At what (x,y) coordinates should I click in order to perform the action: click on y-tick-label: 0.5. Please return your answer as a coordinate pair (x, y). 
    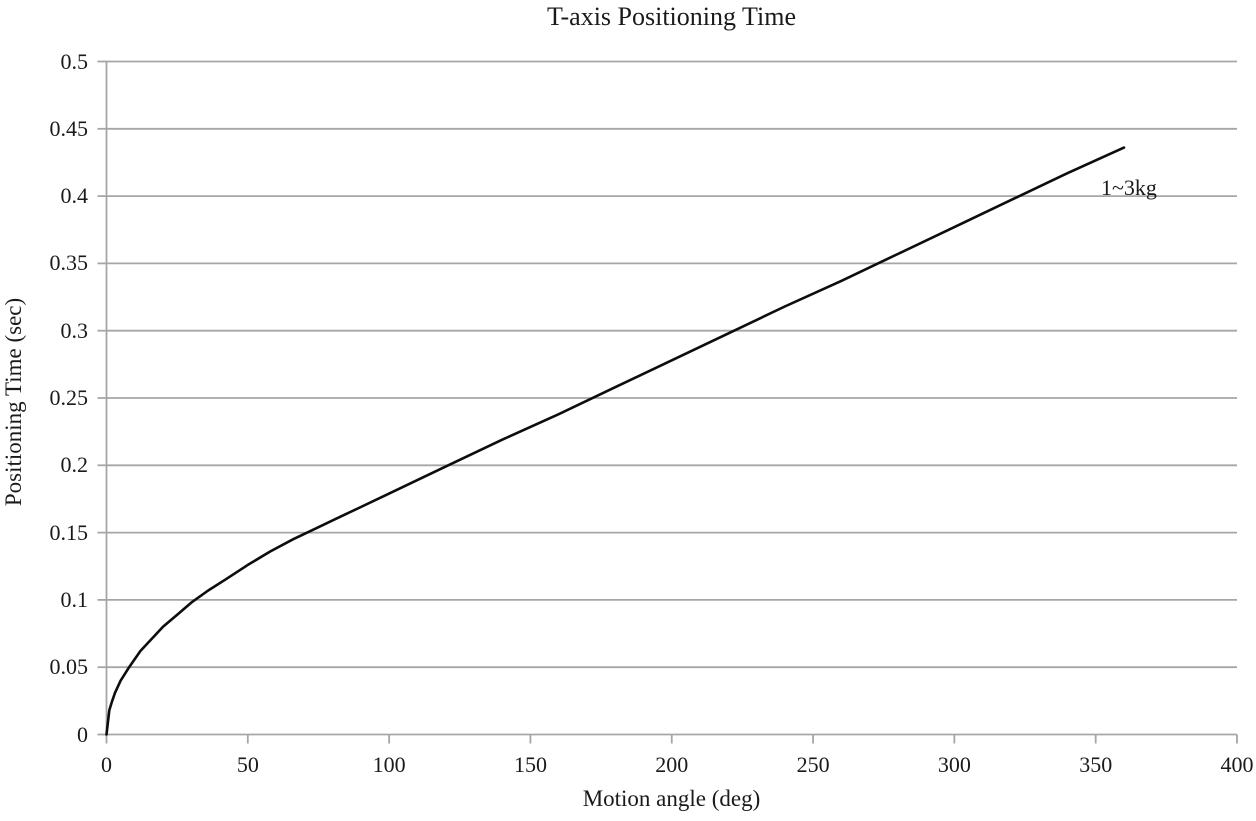
    Looking at the image, I should click on (74, 61).